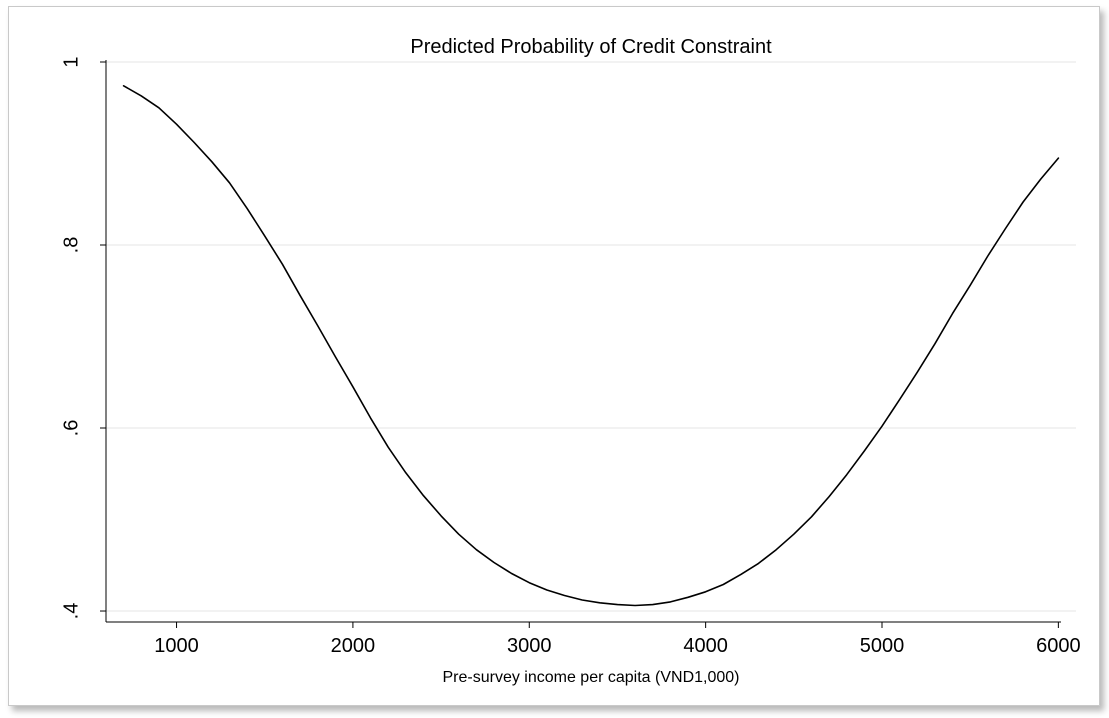 The image size is (1109, 718). Describe the element at coordinates (882, 646) in the screenshot. I see `x-tick-label-4: 5000` at that location.